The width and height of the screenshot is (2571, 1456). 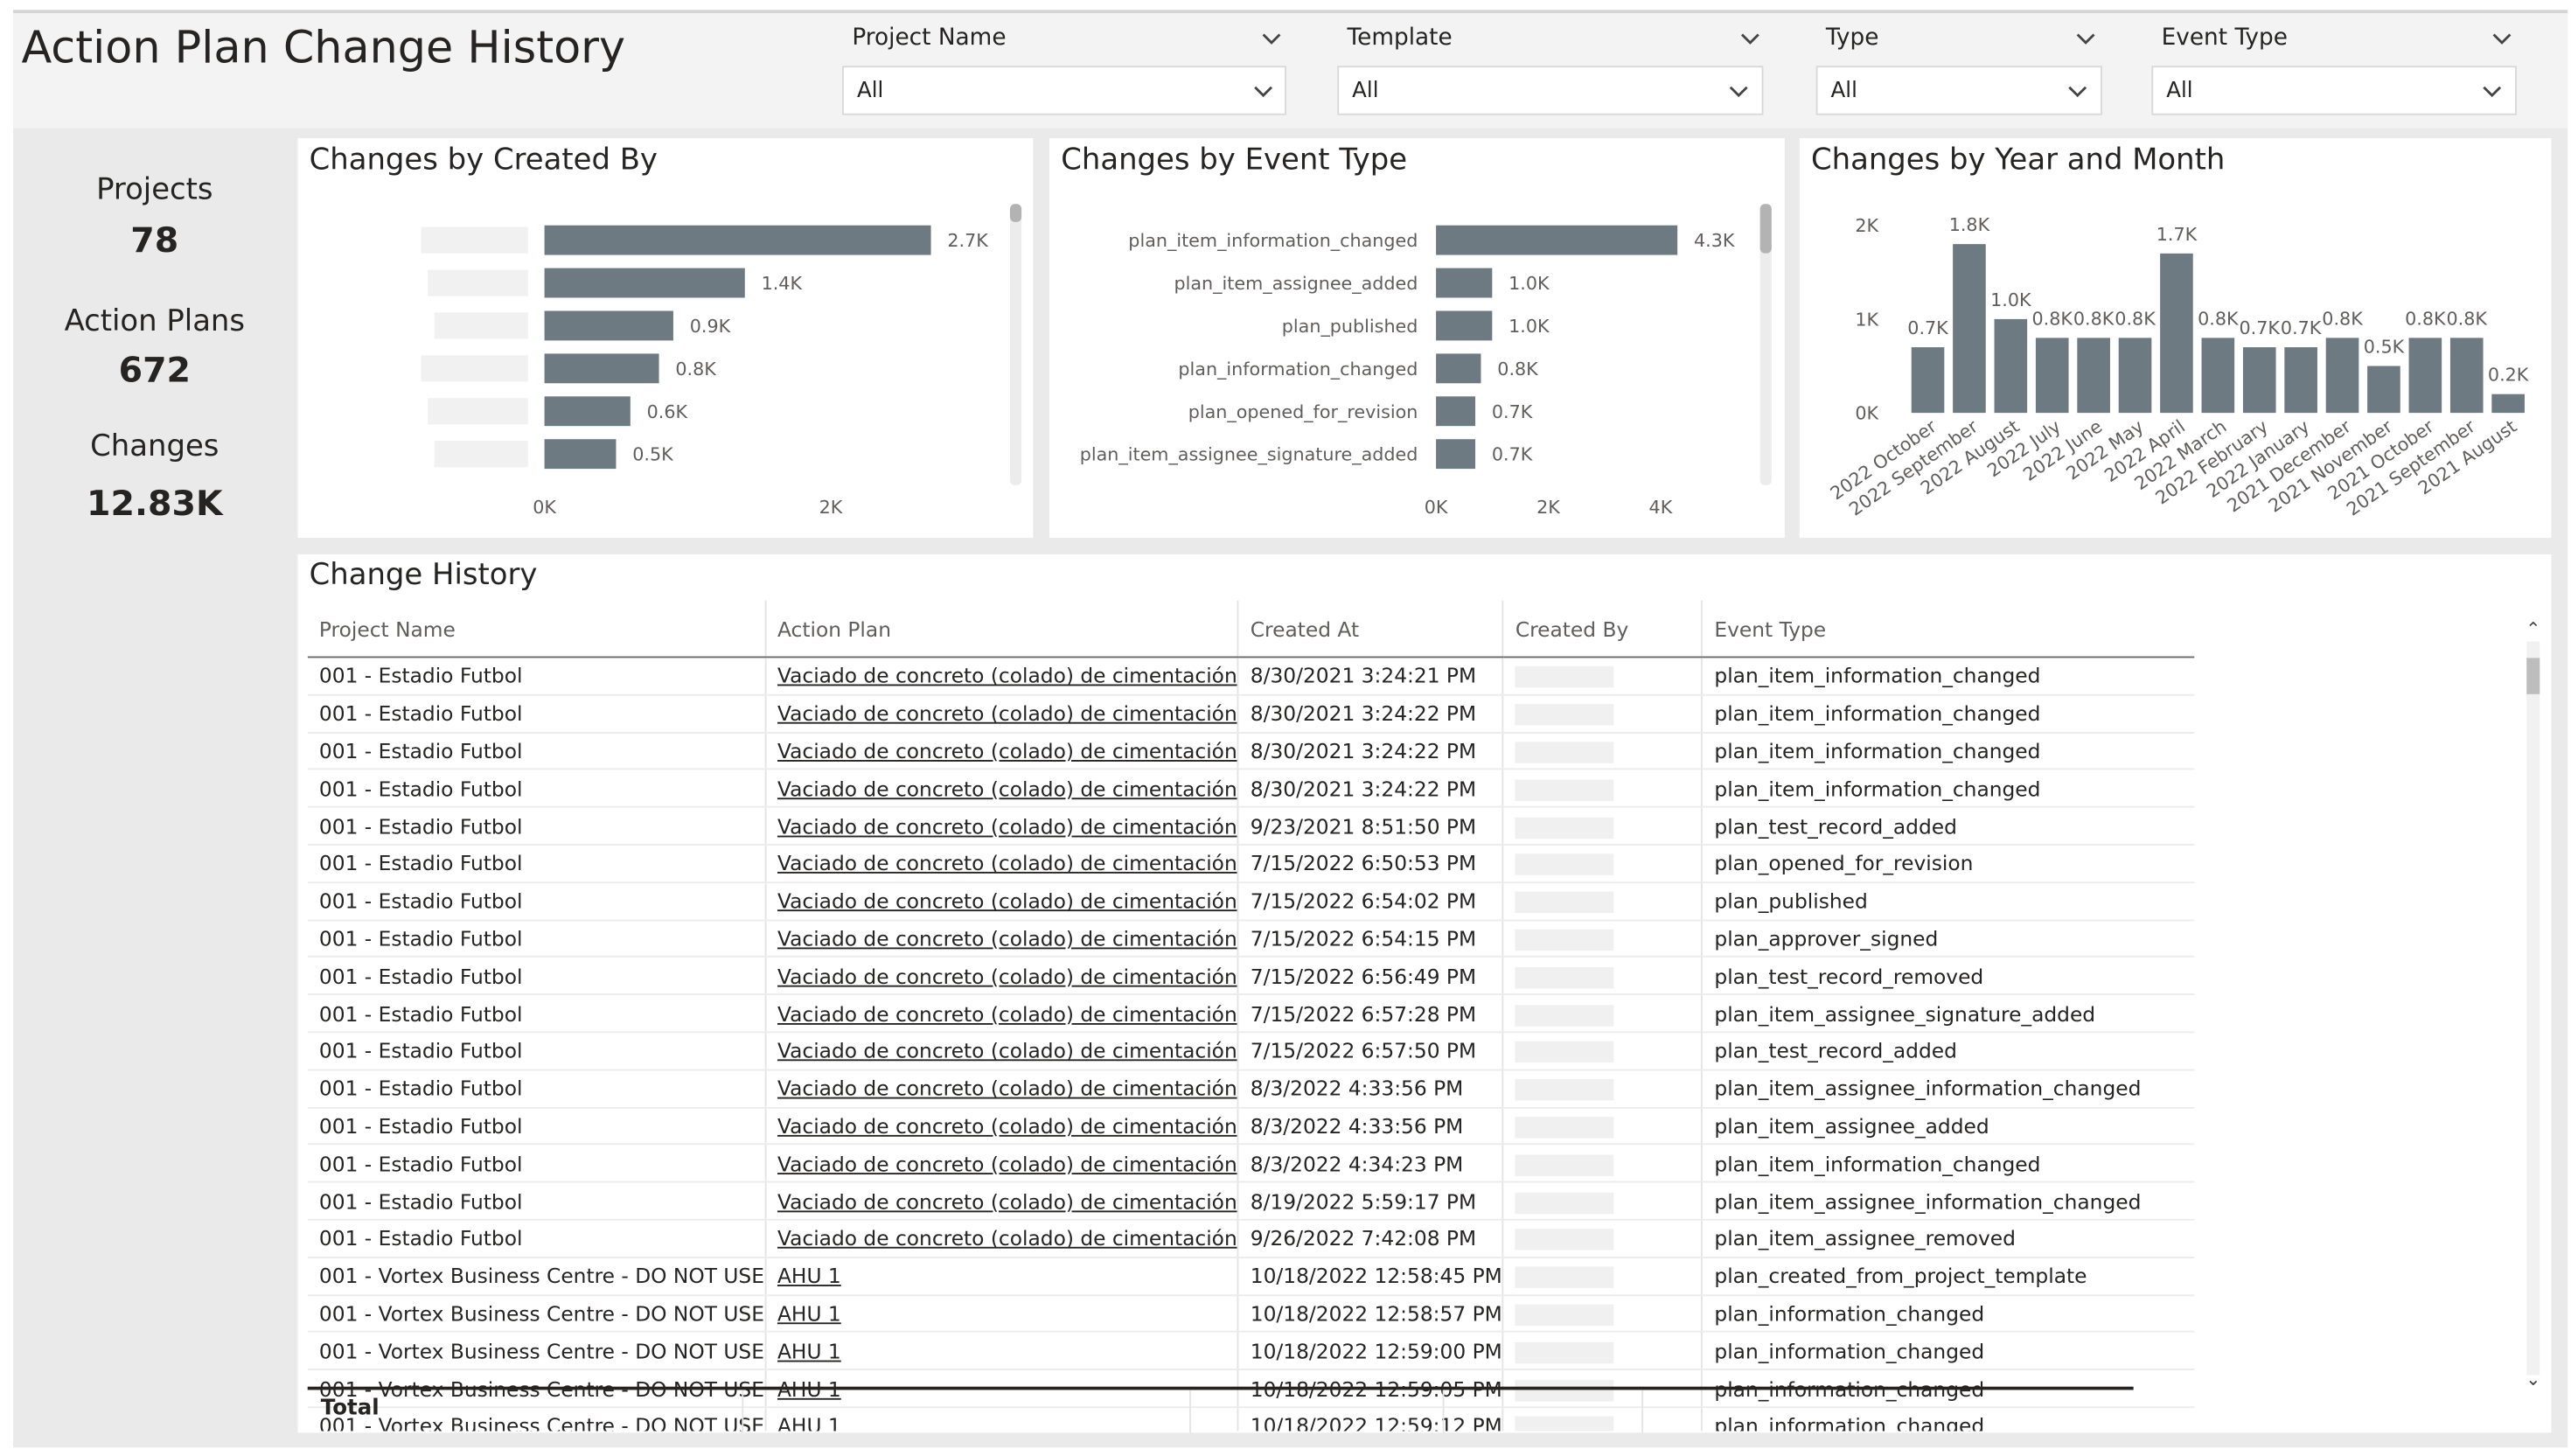 What do you see at coordinates (1370, 629) in the screenshot?
I see `column-header-created-at: Created At` at bounding box center [1370, 629].